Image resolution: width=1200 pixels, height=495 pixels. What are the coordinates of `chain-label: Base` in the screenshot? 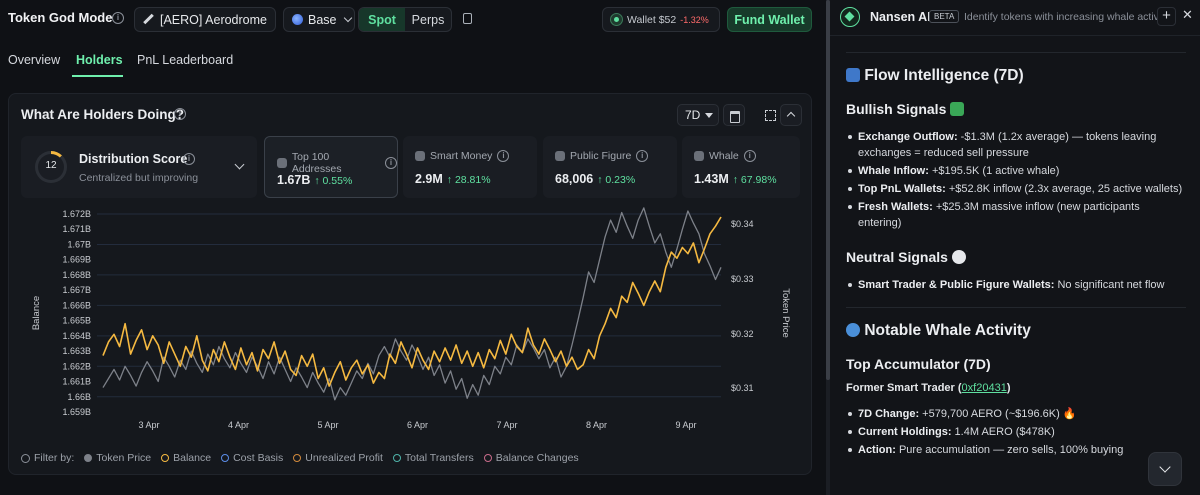 It's located at (322, 19).